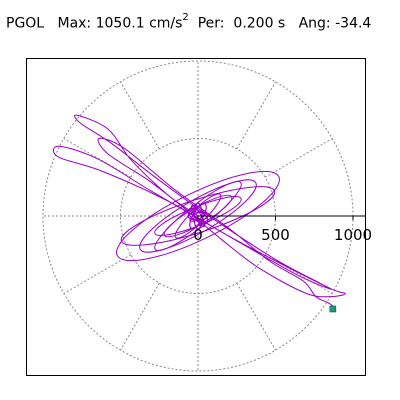 The image size is (400, 400). What do you see at coordinates (120, 23) in the screenshot?
I see `max-value: 1050.1` at bounding box center [120, 23].